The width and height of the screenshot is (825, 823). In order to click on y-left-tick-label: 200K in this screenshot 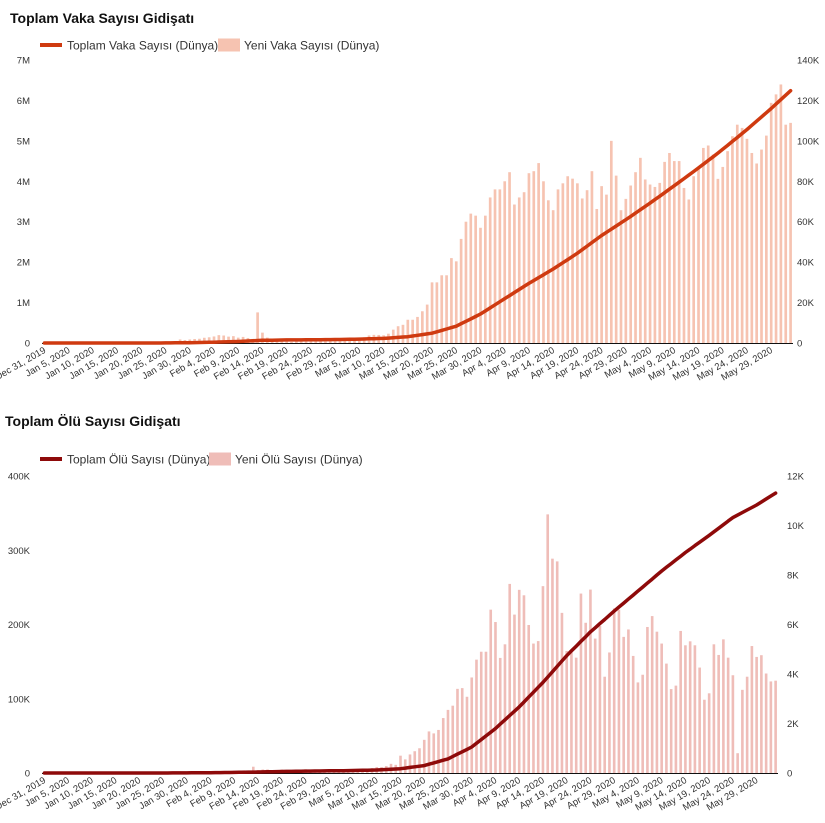, I will do `click(19, 625)`.